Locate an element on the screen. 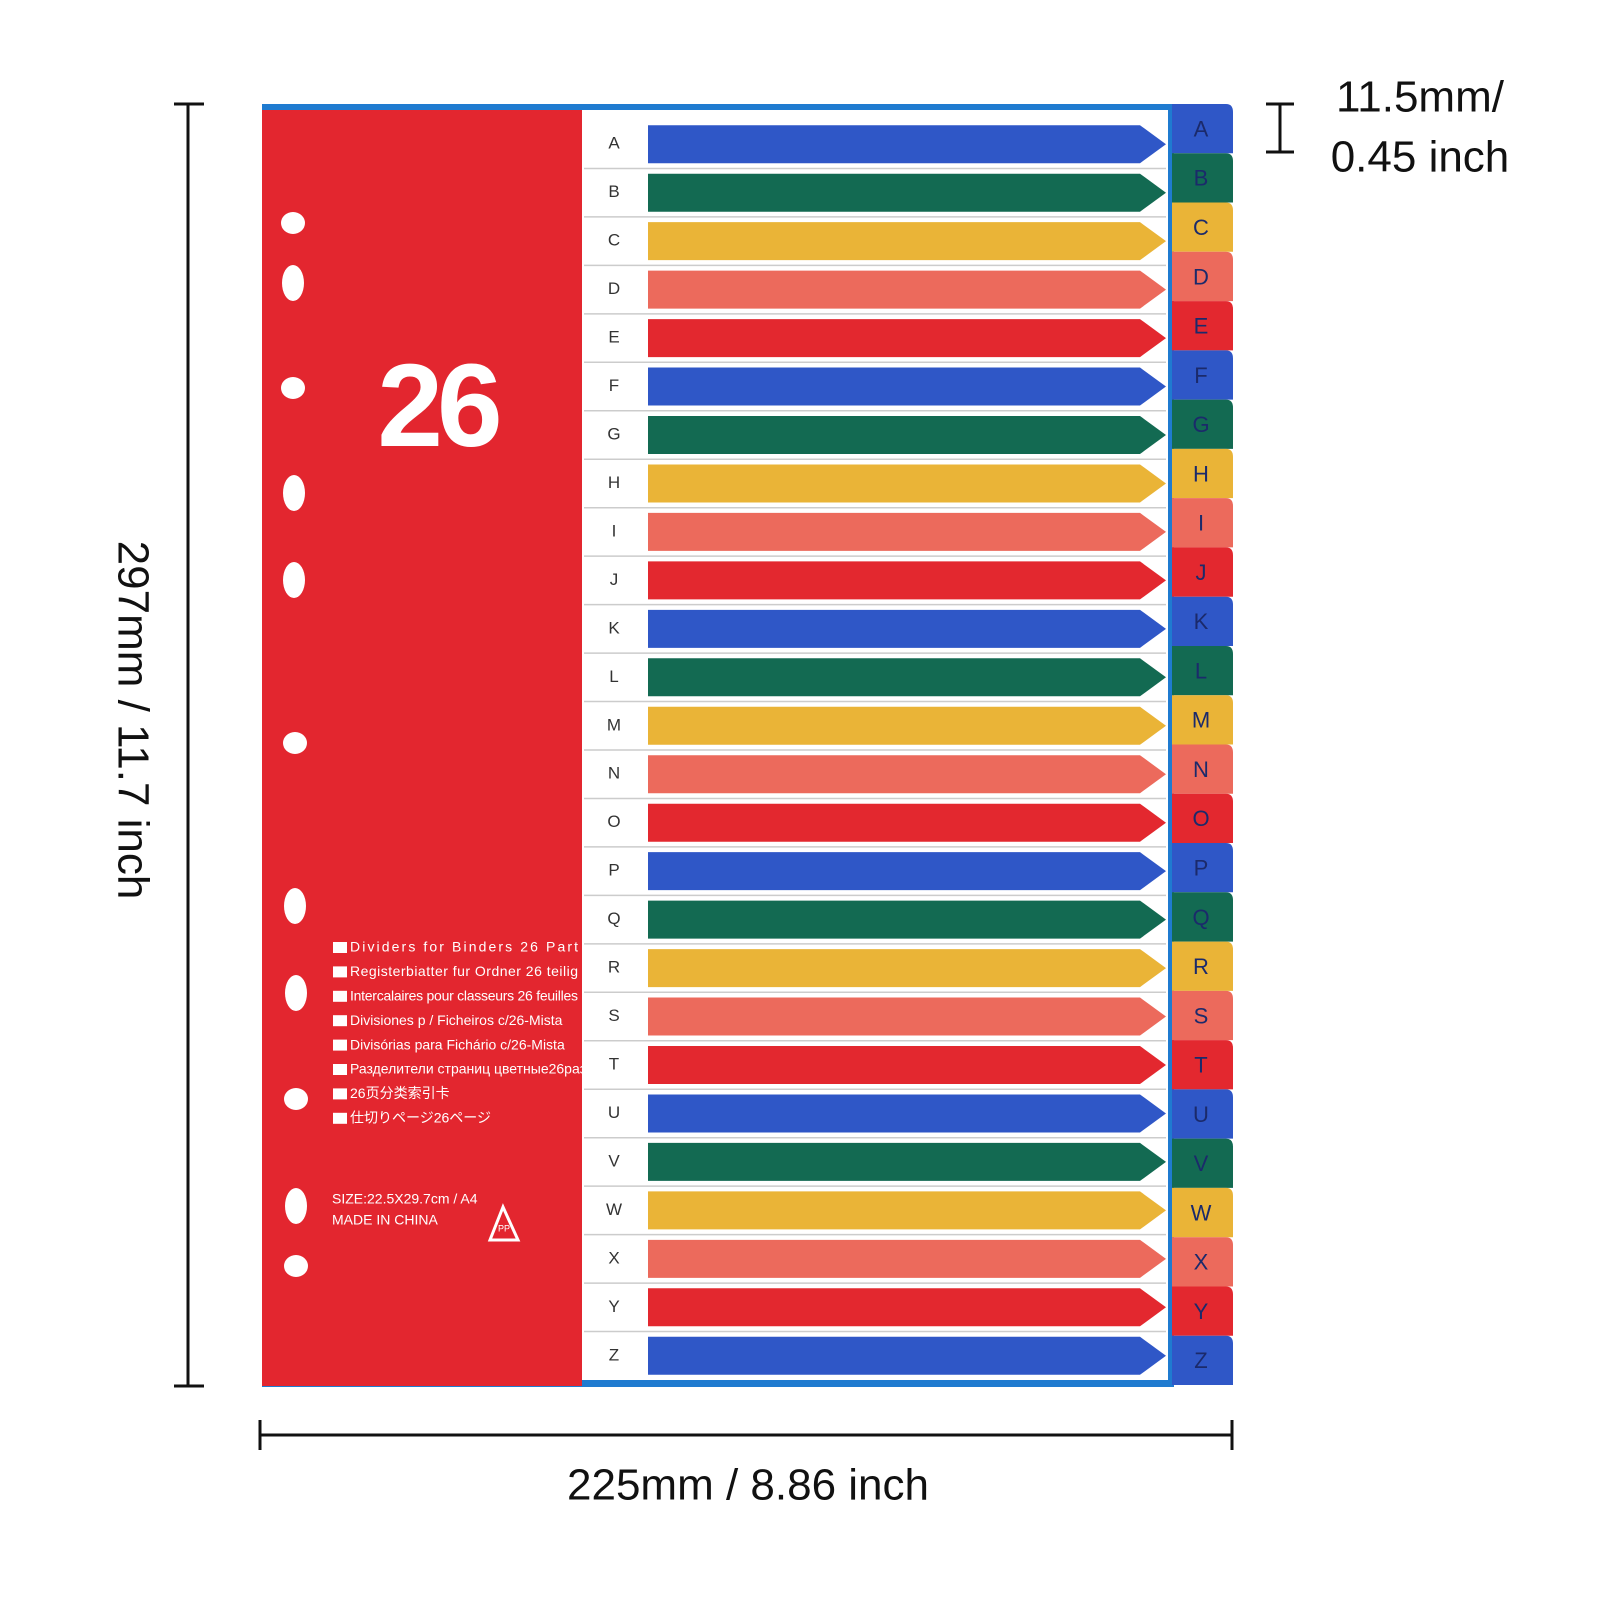  index-letter: K is located at coordinates (614, 627).